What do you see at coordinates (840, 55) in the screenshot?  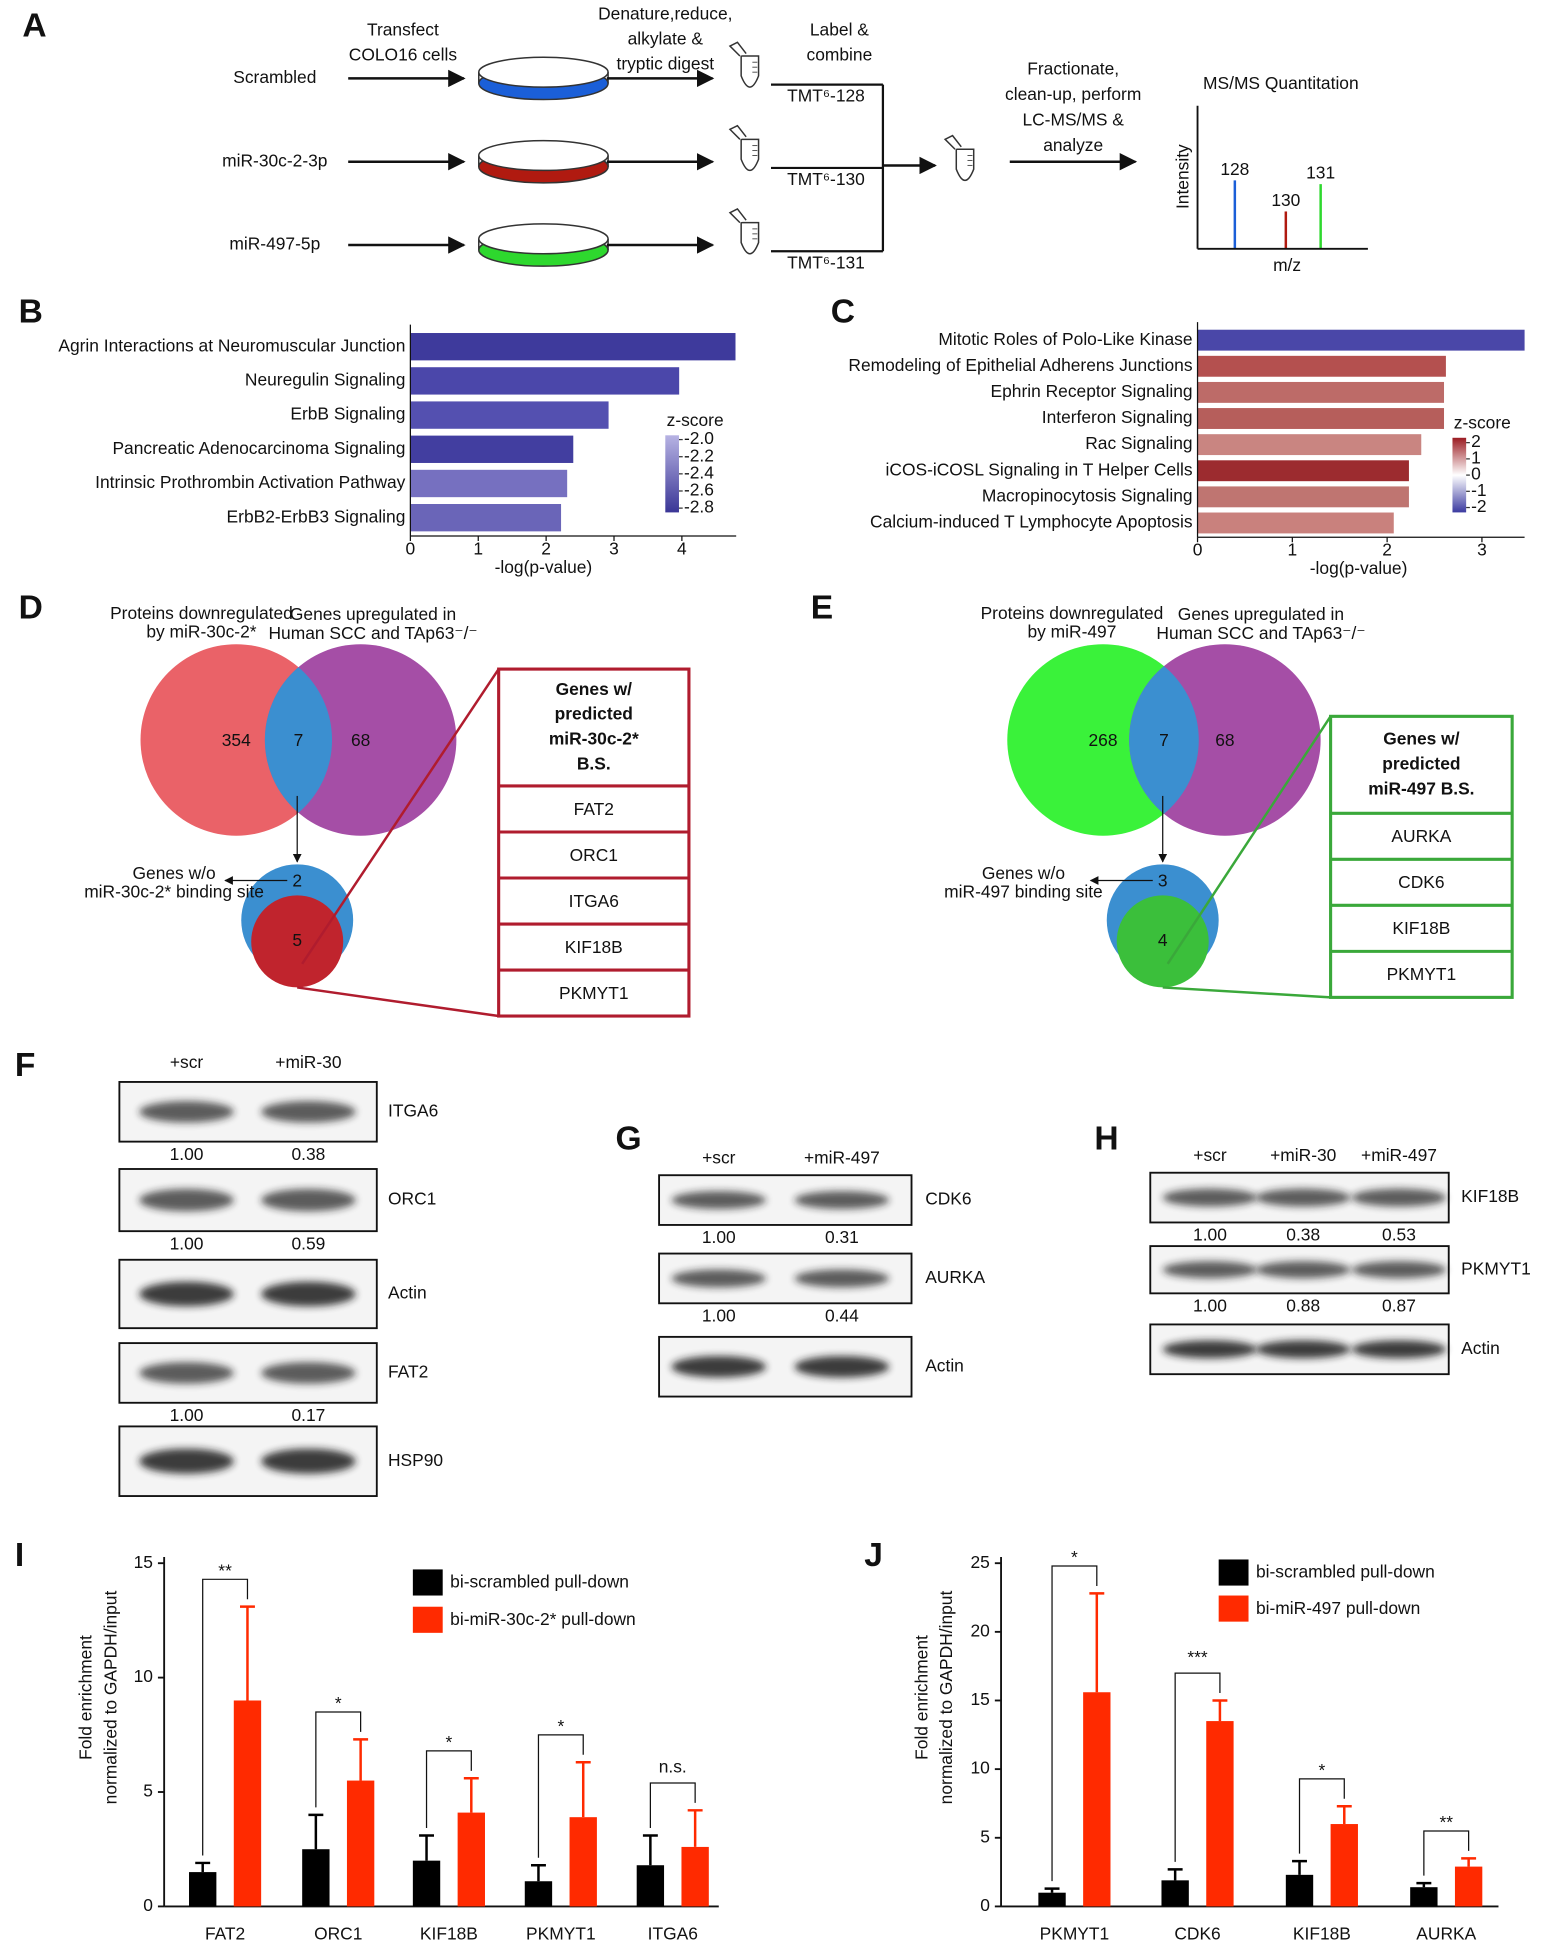 I see `step-label: combine` at bounding box center [840, 55].